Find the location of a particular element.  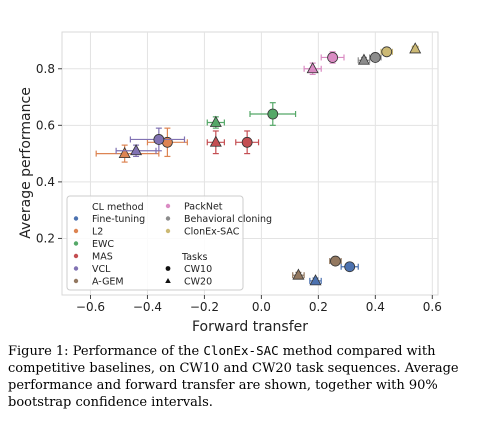

data-point-packnet-cw20 is located at coordinates (312, 69).